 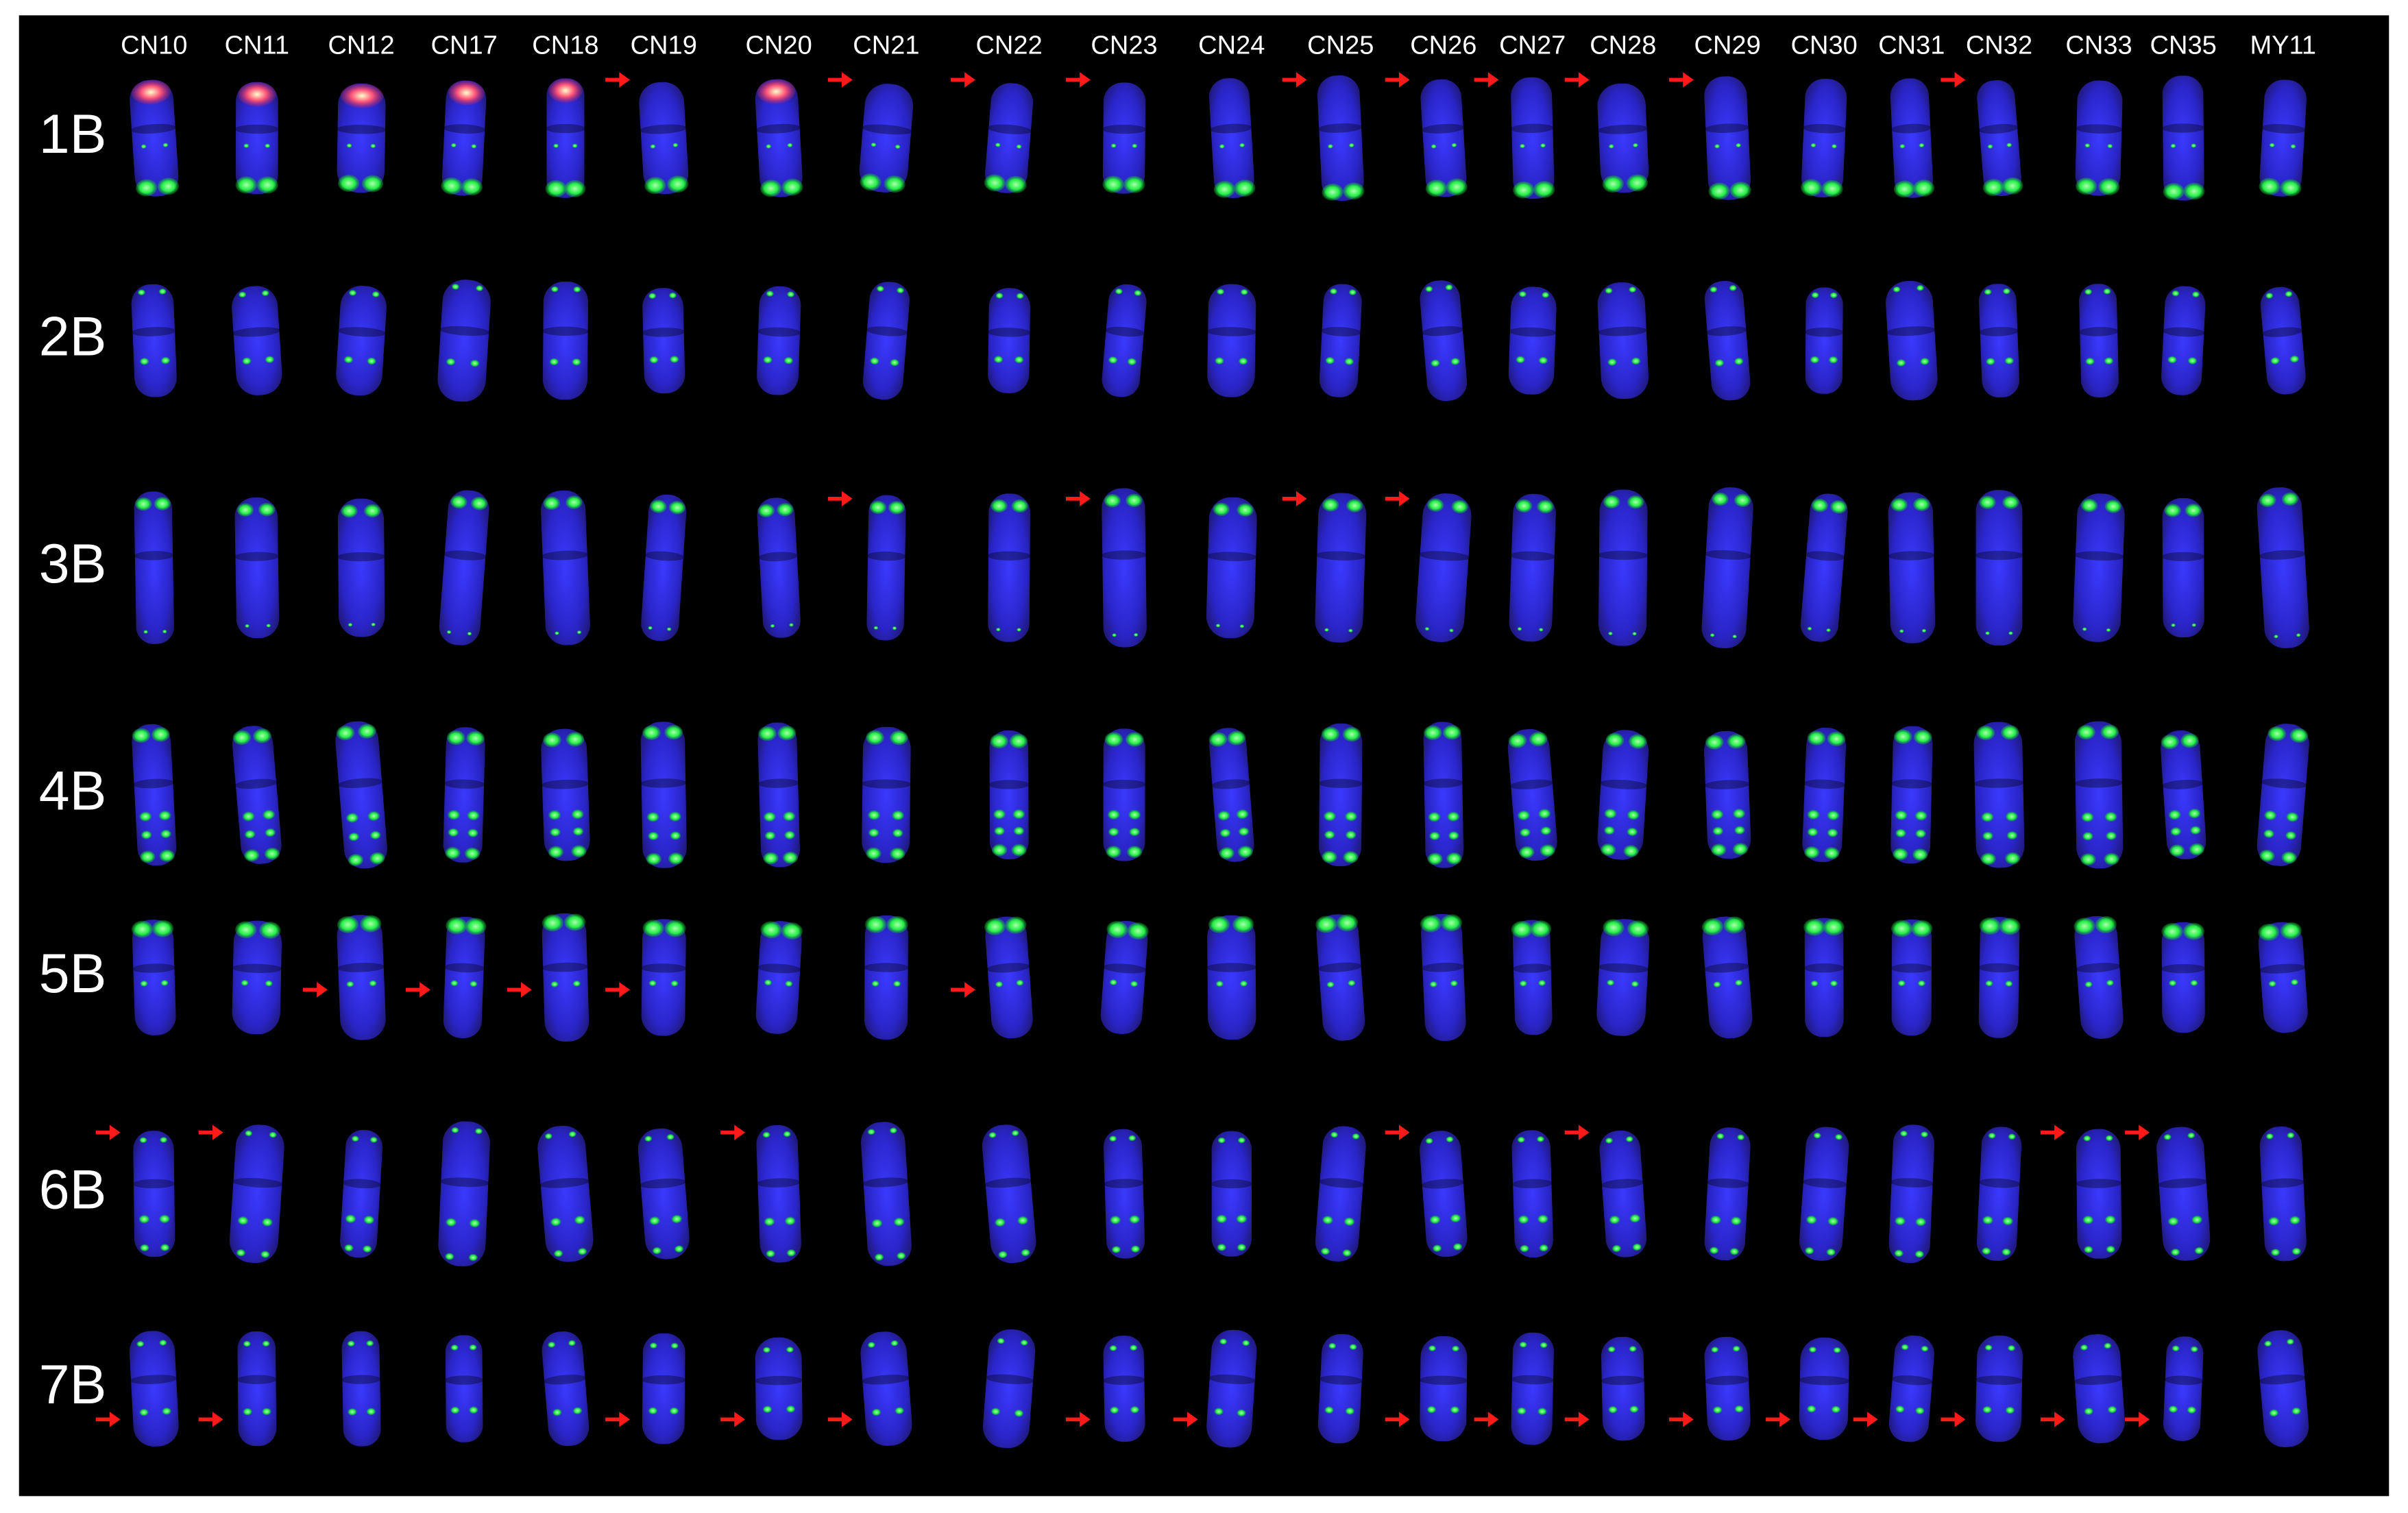 I want to click on row-label: 3B, so click(x=73, y=564).